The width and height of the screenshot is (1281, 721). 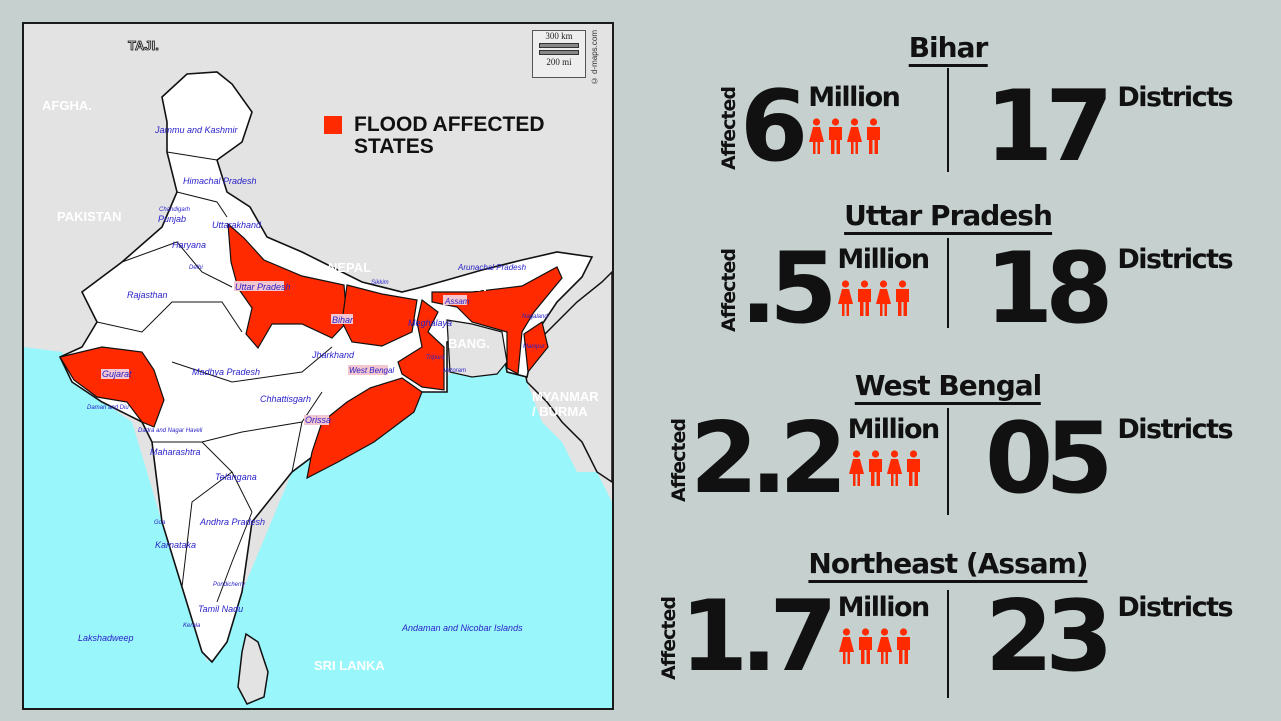 I want to click on region-title: Uttar Pradesh, so click(x=948, y=217).